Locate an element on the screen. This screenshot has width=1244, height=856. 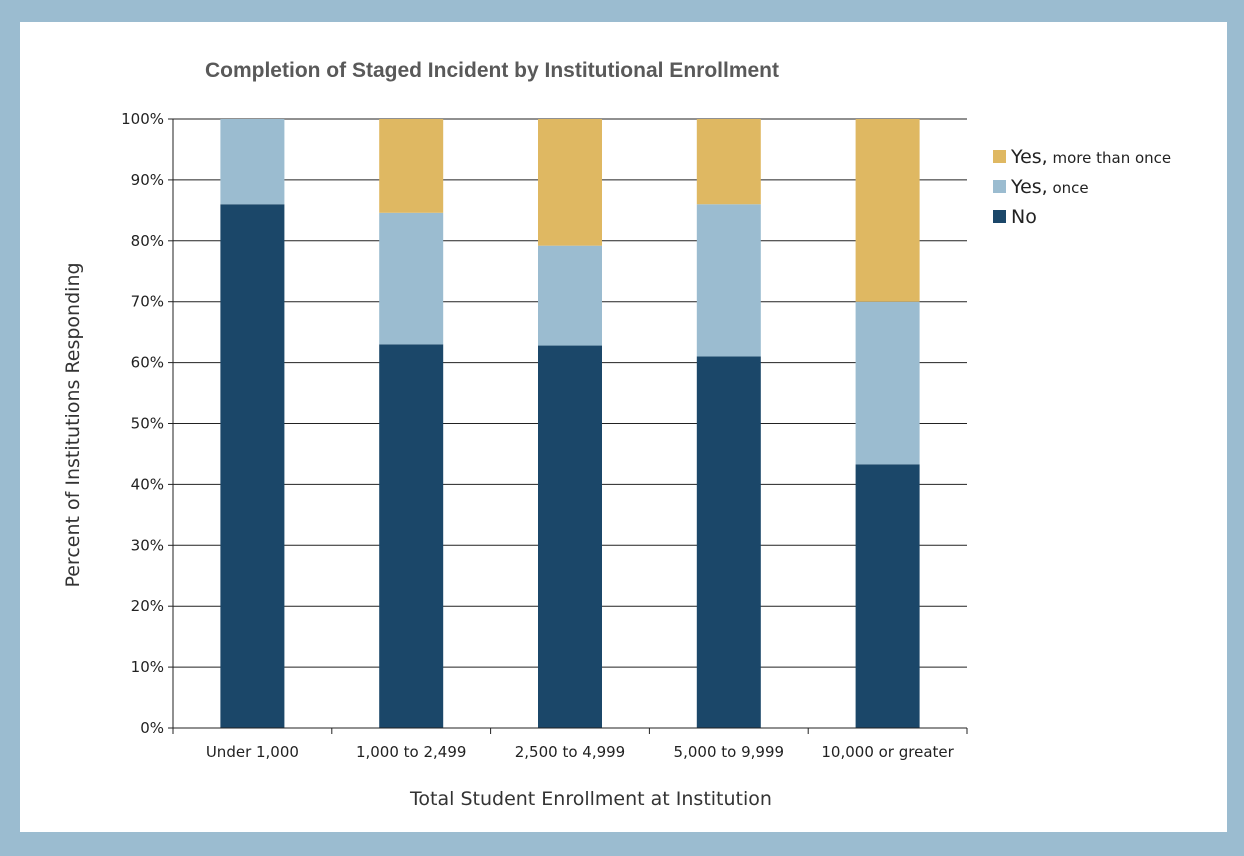
x-tick-label: 5,000 to 9,999 is located at coordinates (729, 752).